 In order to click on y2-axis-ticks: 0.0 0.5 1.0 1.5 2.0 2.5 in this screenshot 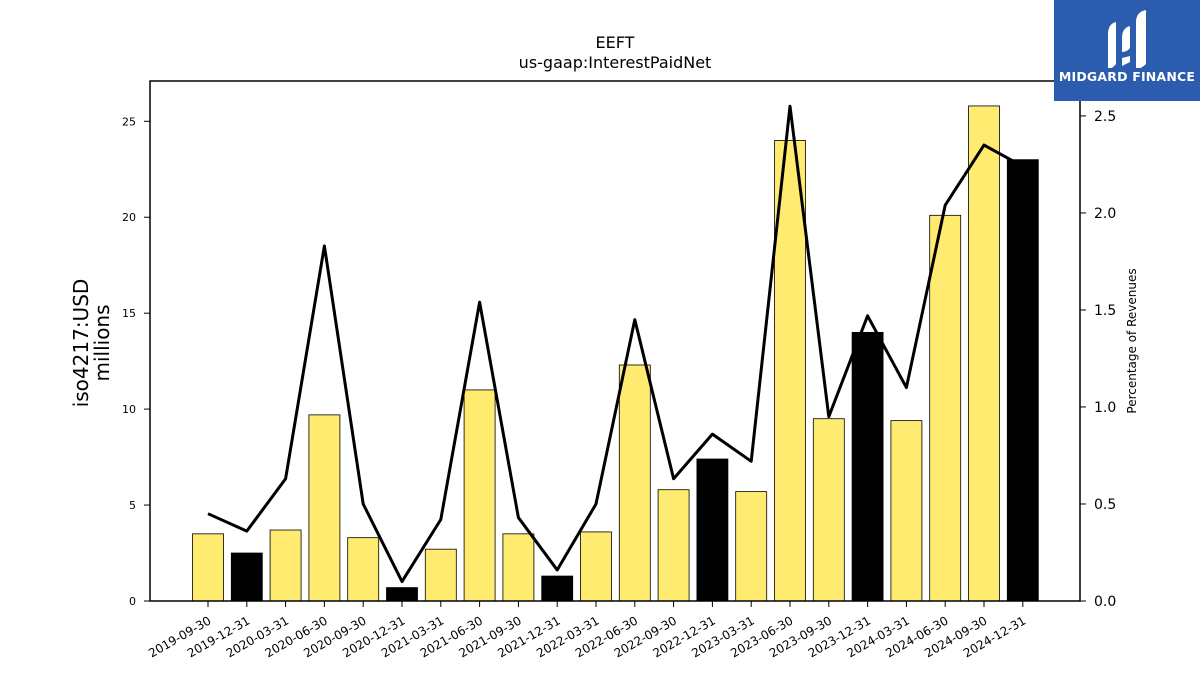, I will do `click(1098, 359)`.